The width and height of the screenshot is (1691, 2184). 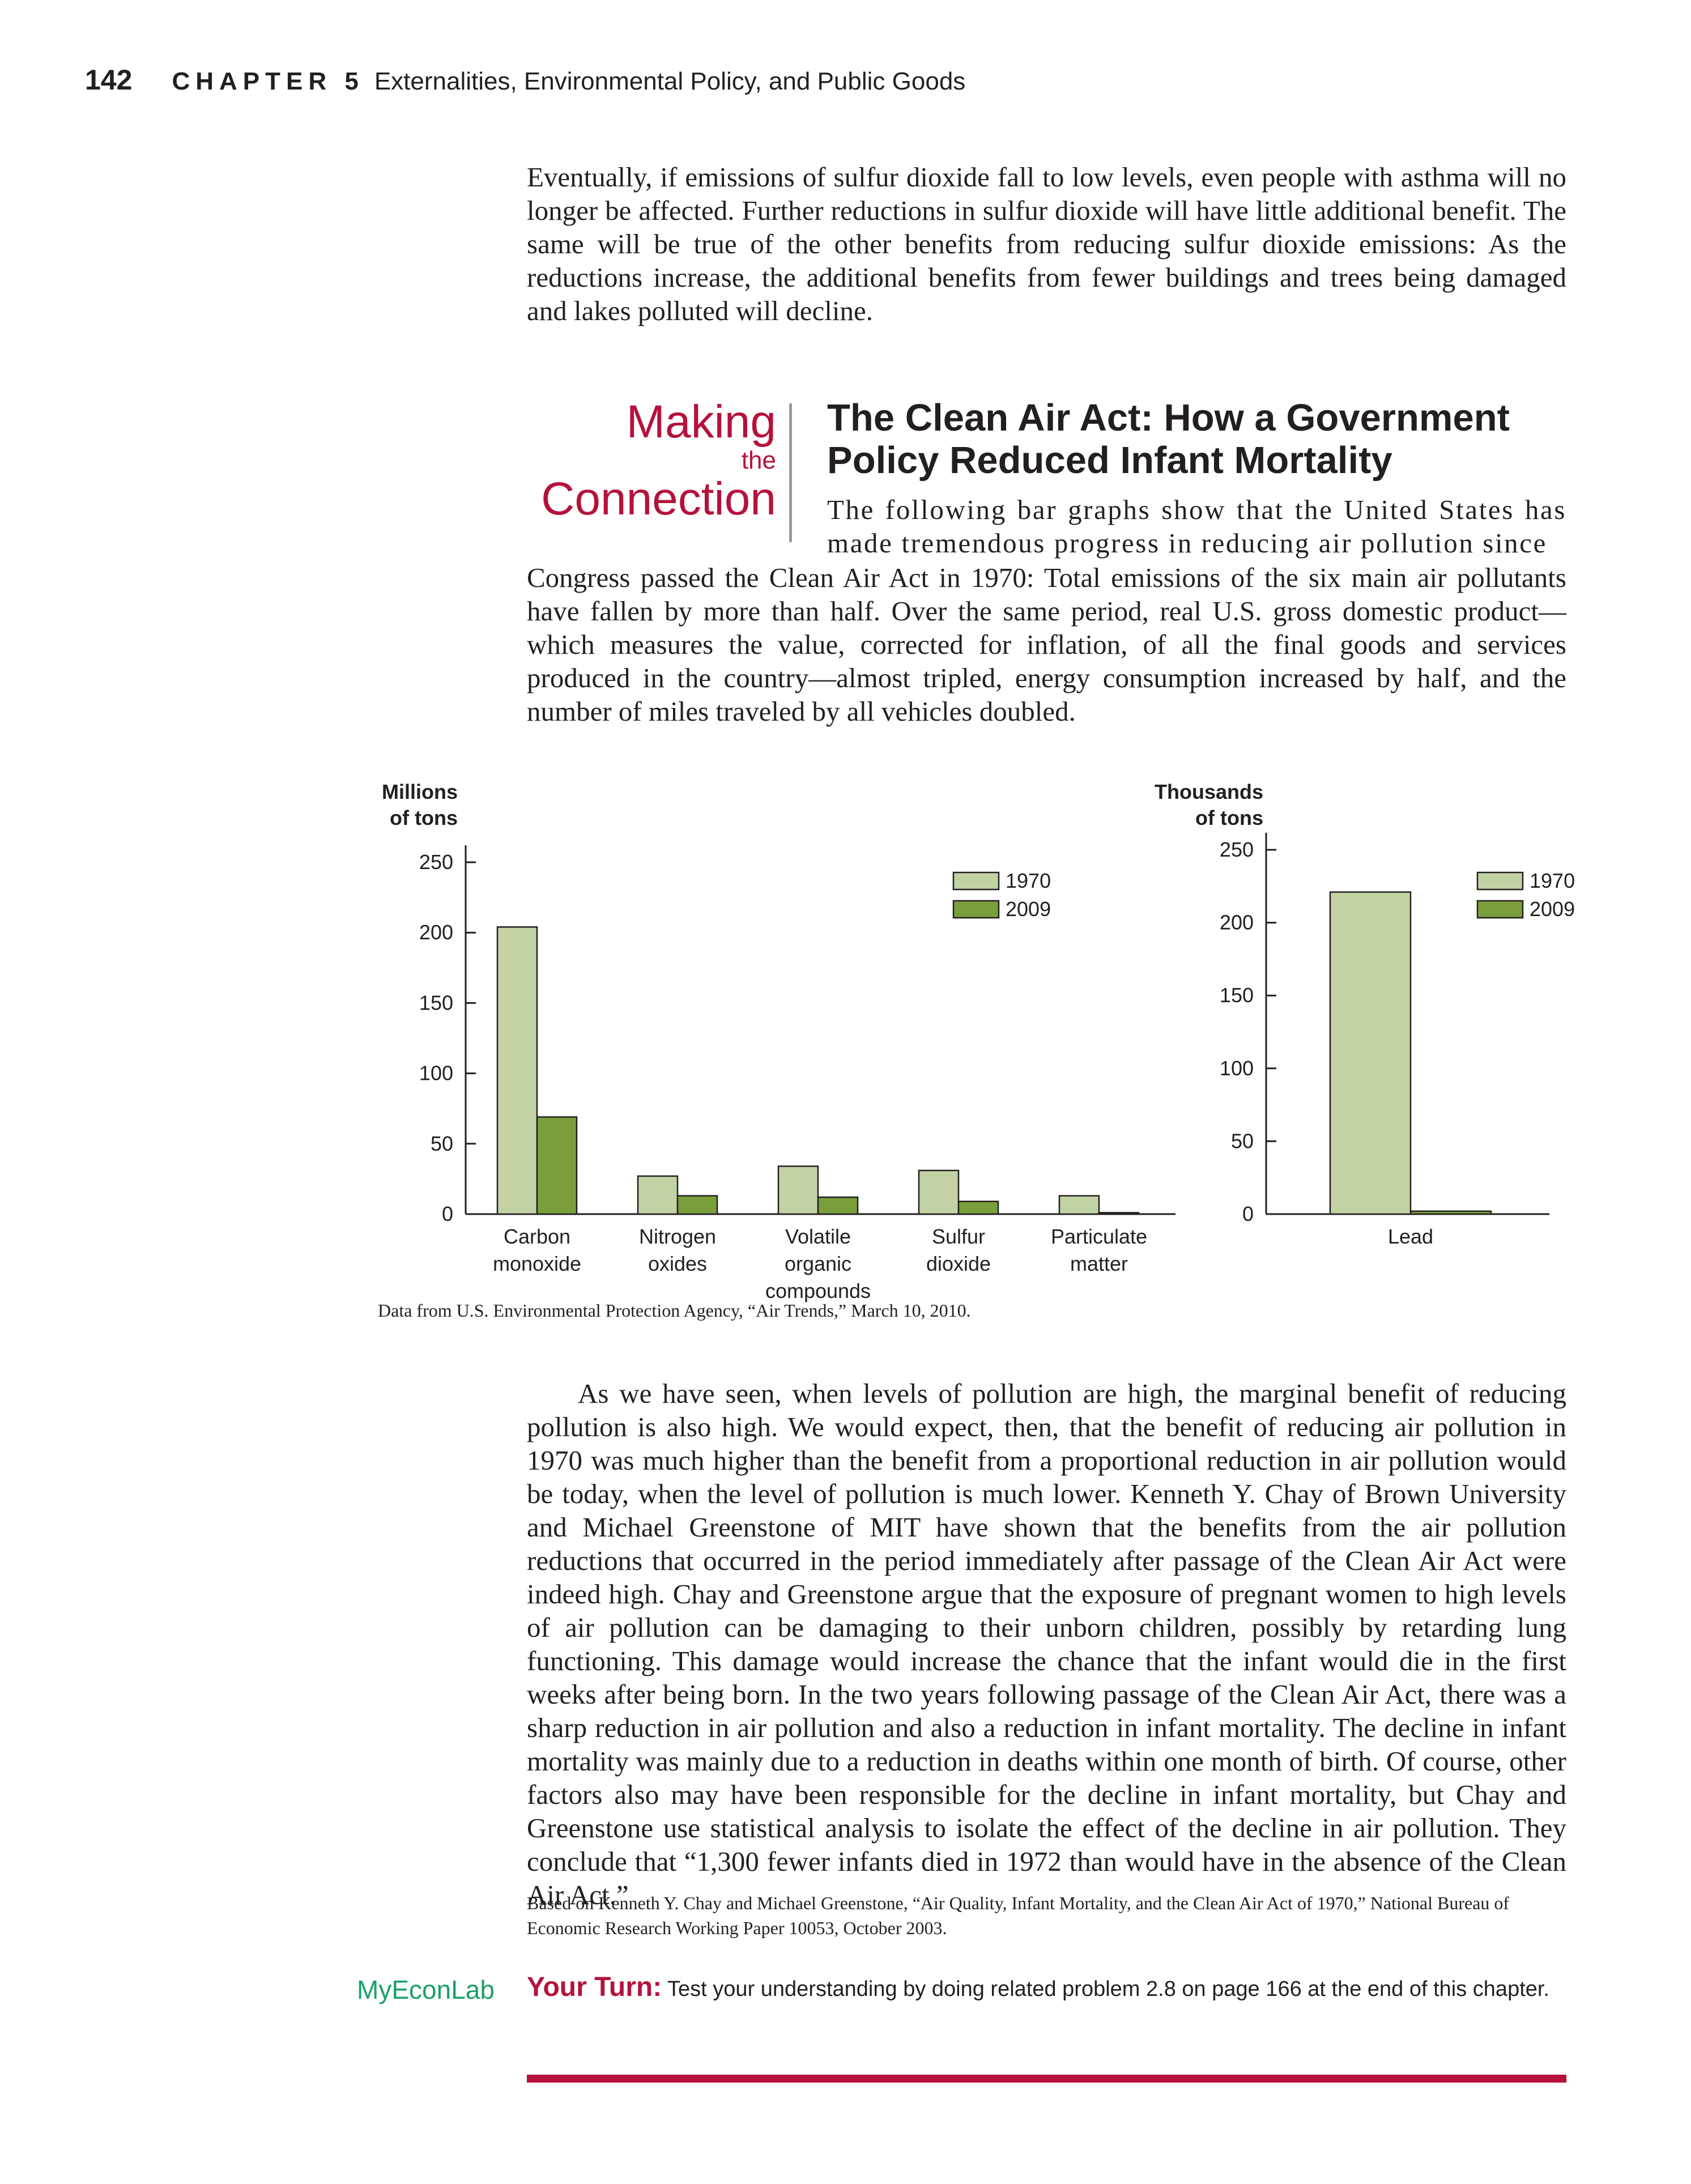 What do you see at coordinates (1099, 1263) in the screenshot?
I see `category-label: matter` at bounding box center [1099, 1263].